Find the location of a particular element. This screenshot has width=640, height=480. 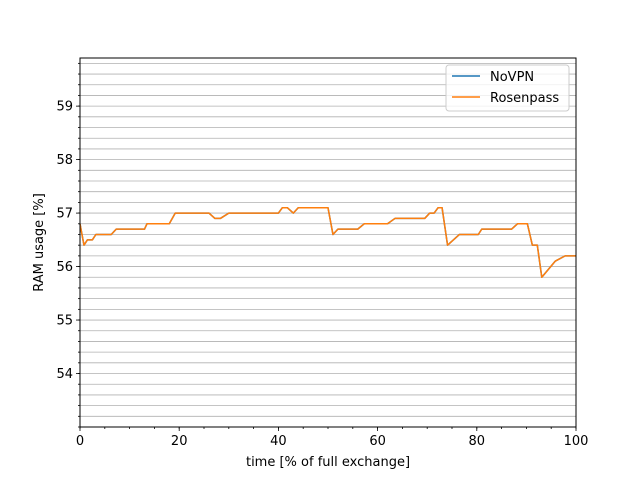

x-tick-label: 40 is located at coordinates (278, 441).